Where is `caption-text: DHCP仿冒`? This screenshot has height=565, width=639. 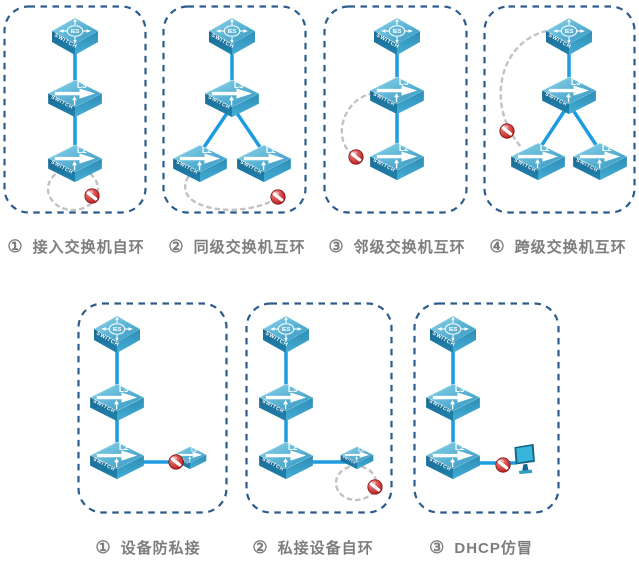 caption-text: DHCP仿冒 is located at coordinates (493, 548).